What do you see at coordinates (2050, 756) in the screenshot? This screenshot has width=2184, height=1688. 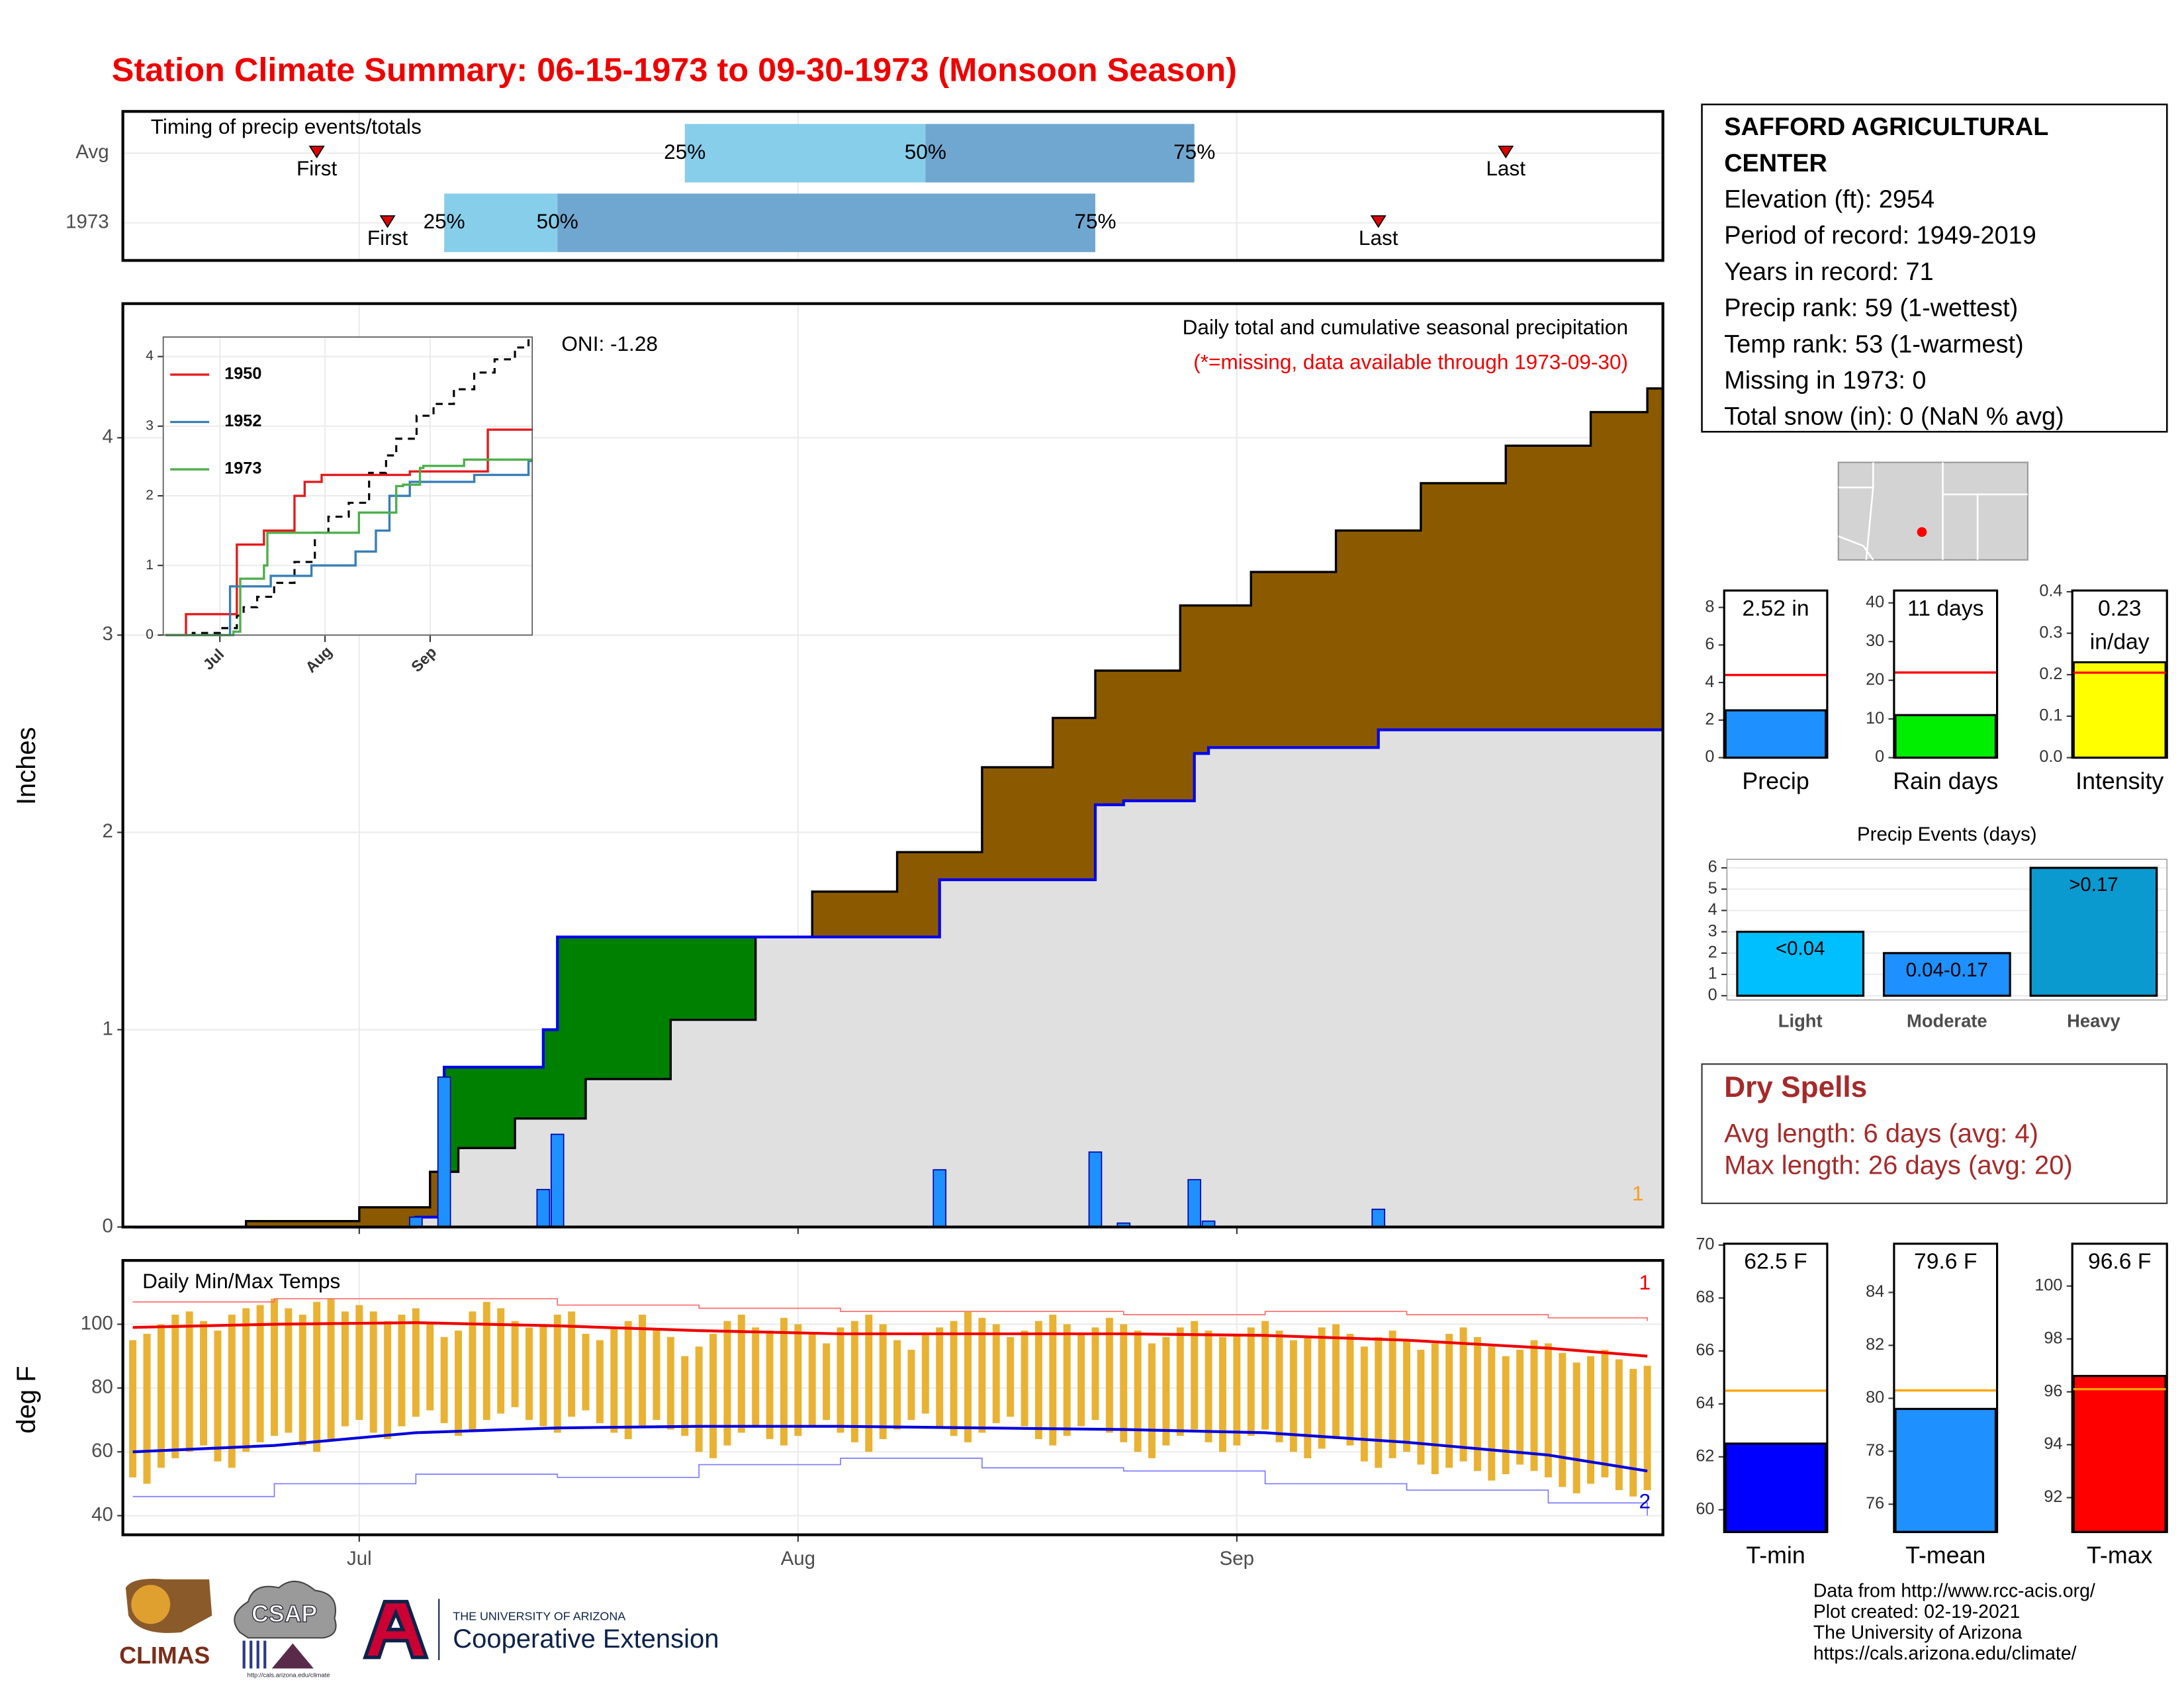 I see `y-tick-label: 0.0` at bounding box center [2050, 756].